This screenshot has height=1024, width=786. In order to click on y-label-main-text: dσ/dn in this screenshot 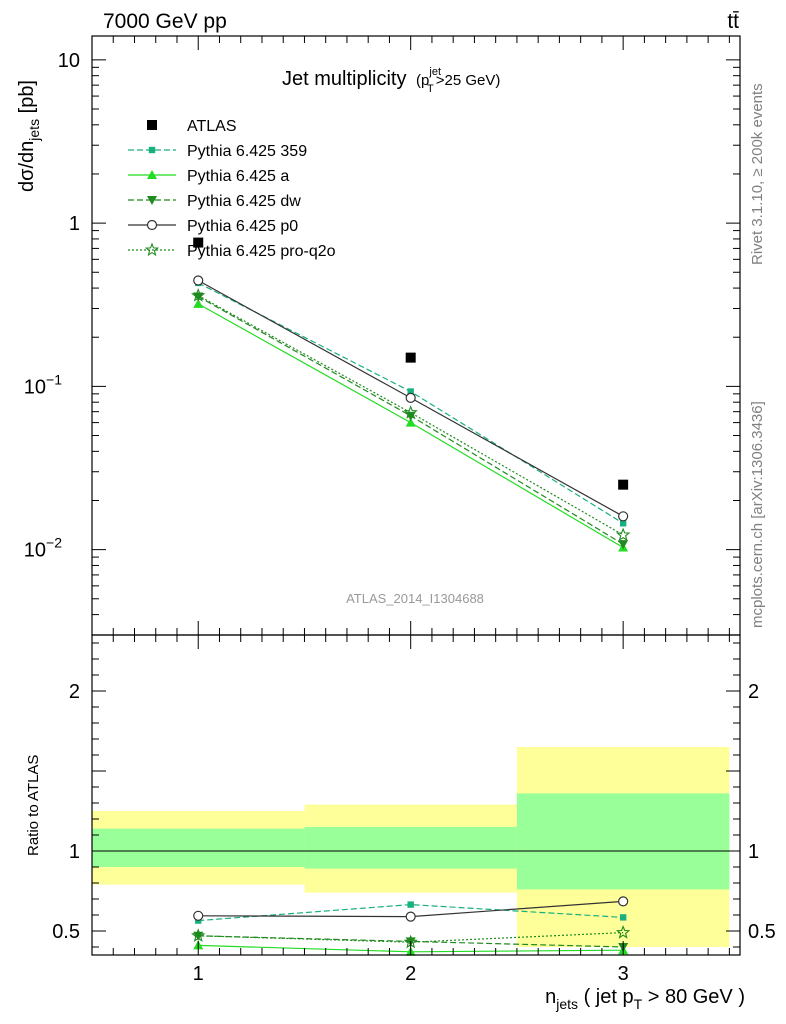, I will do `click(27, 166)`.